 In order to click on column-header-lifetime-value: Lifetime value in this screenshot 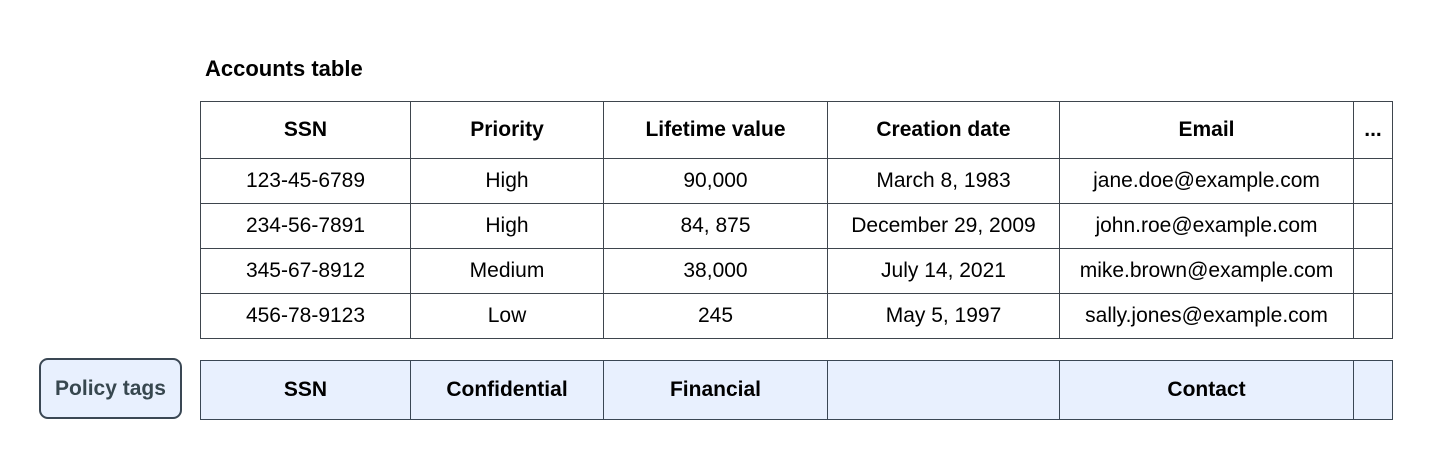, I will do `click(715, 130)`.